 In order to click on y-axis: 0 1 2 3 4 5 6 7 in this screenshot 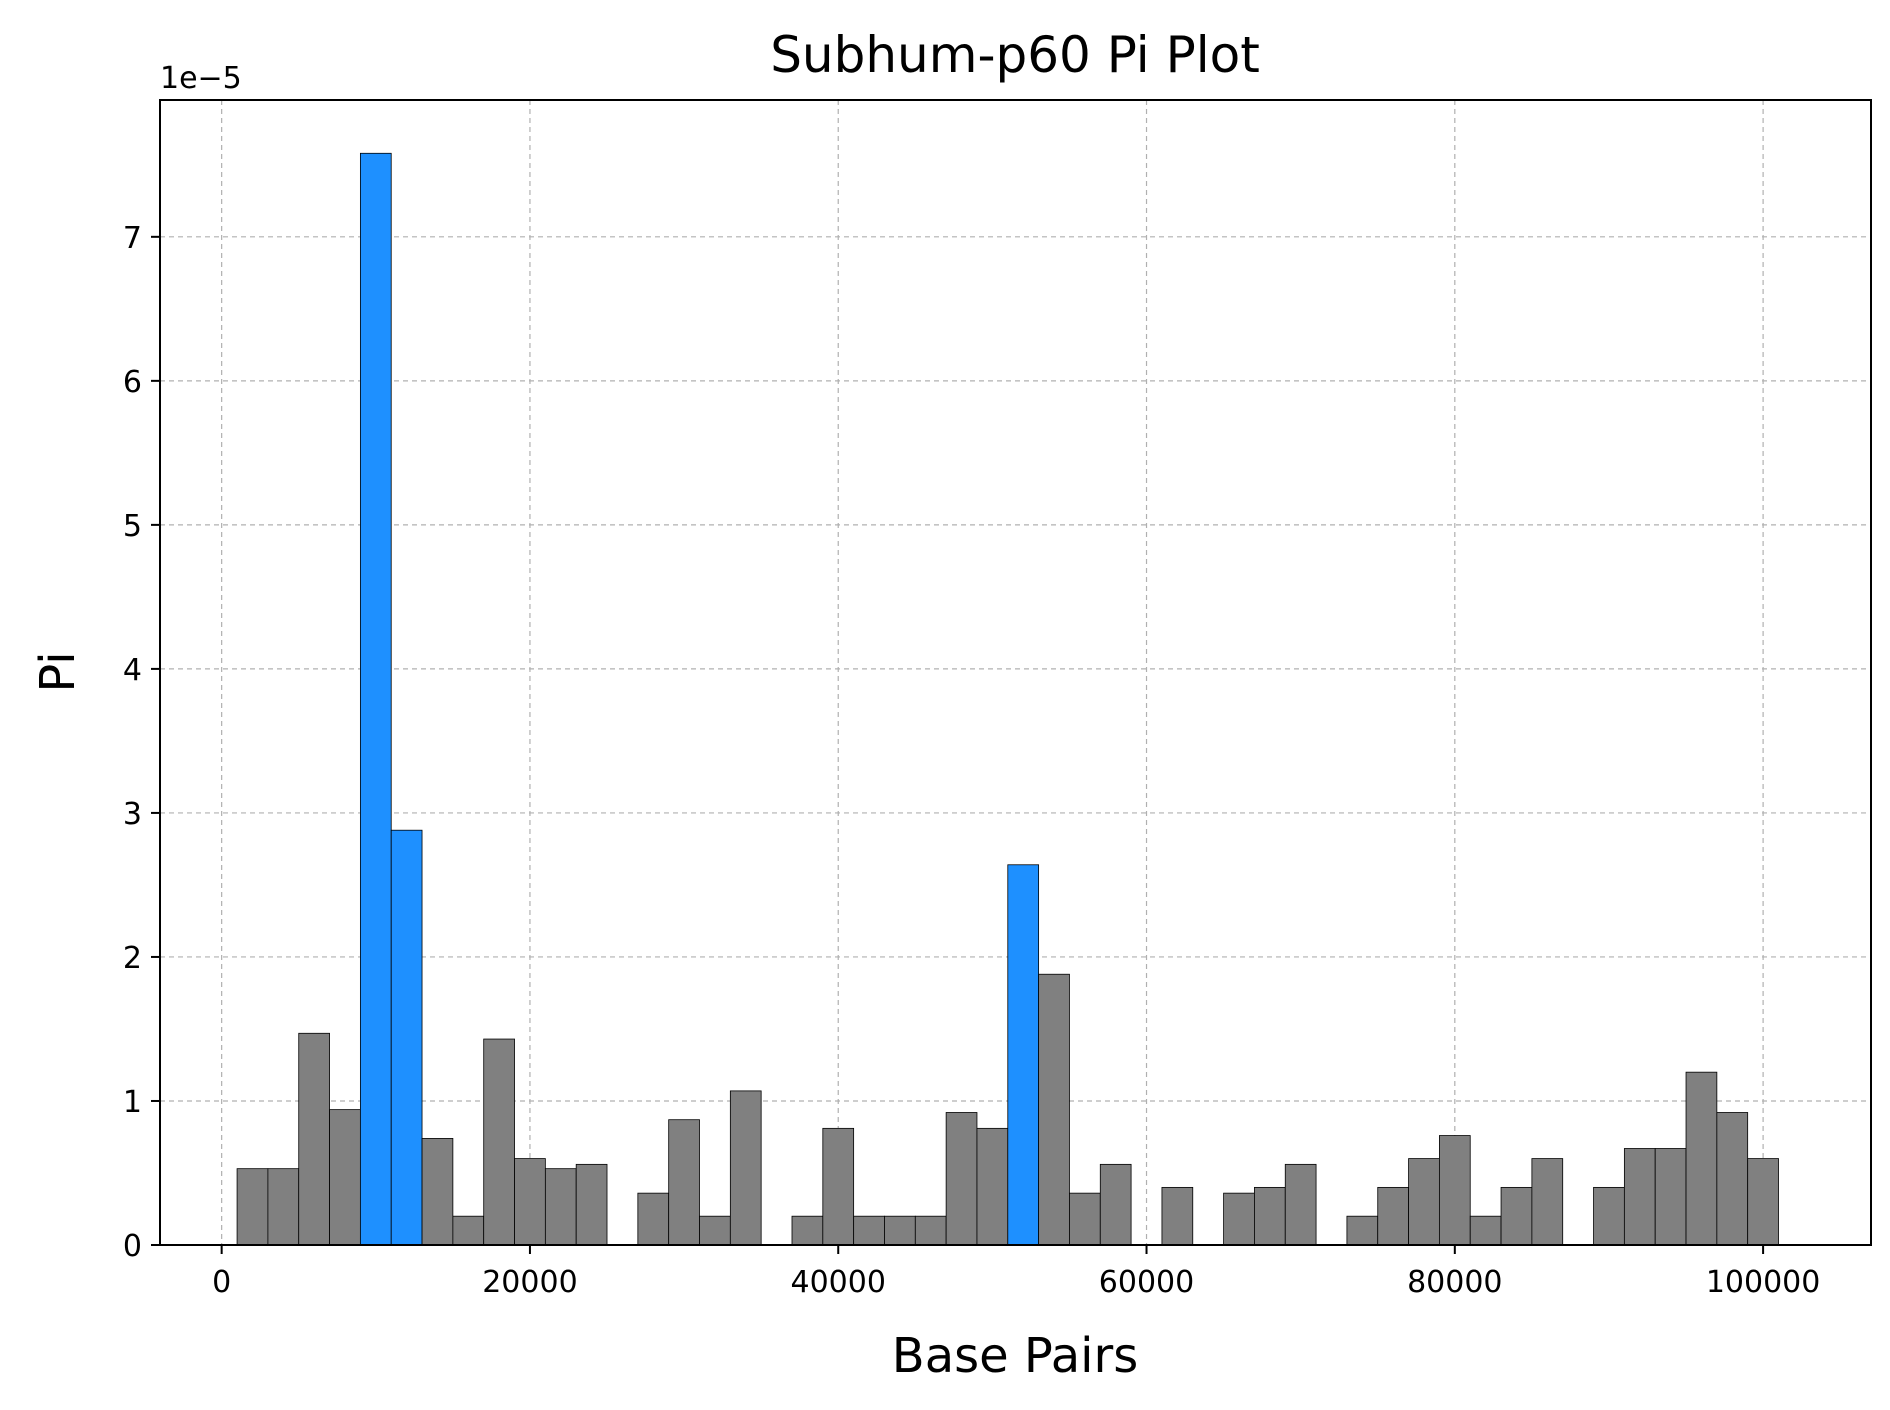, I will do `click(141, 742)`.